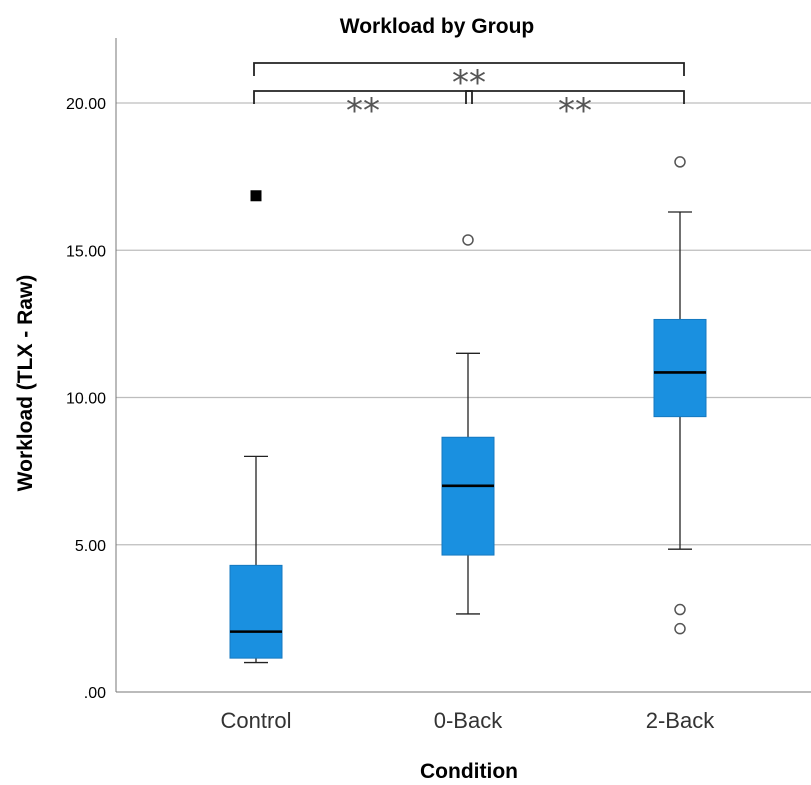  What do you see at coordinates (256, 196) in the screenshot?
I see `extreme-point` at bounding box center [256, 196].